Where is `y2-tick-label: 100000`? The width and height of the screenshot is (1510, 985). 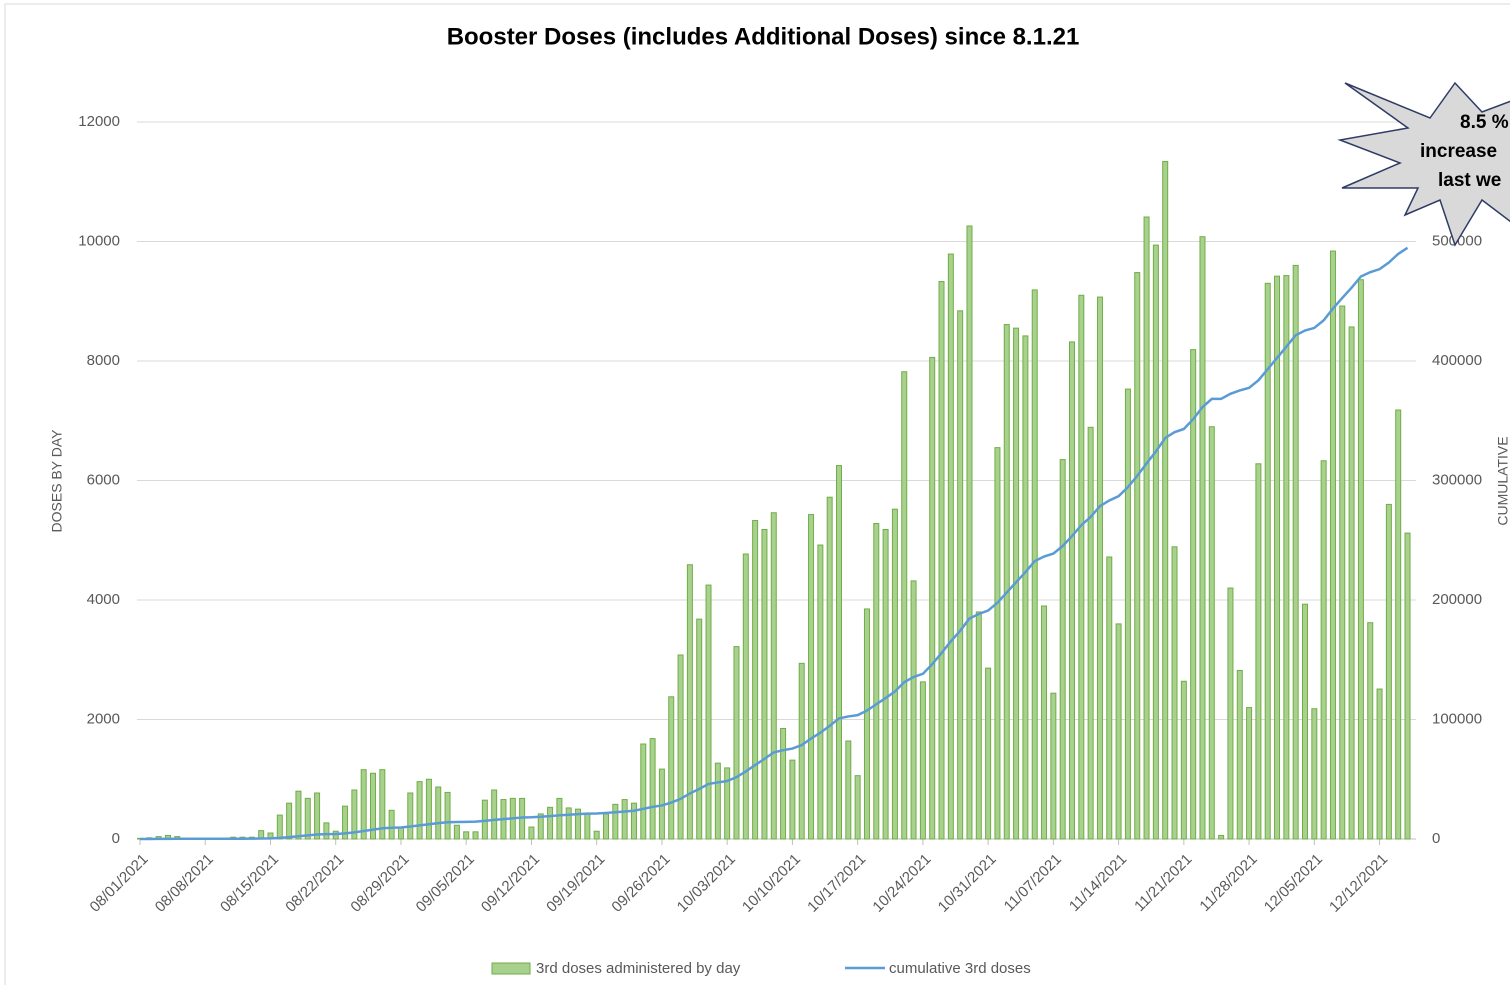 y2-tick-label: 100000 is located at coordinates (1457, 718).